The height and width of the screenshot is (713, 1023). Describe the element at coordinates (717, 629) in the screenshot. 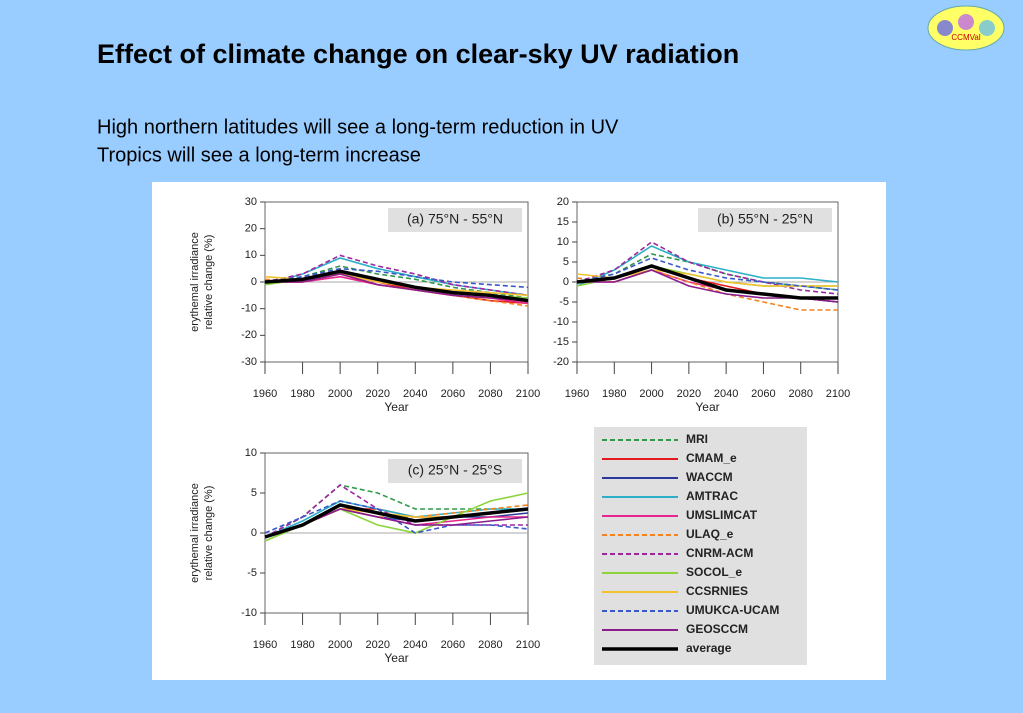

I see `legend-label: GEOSCCM` at that location.